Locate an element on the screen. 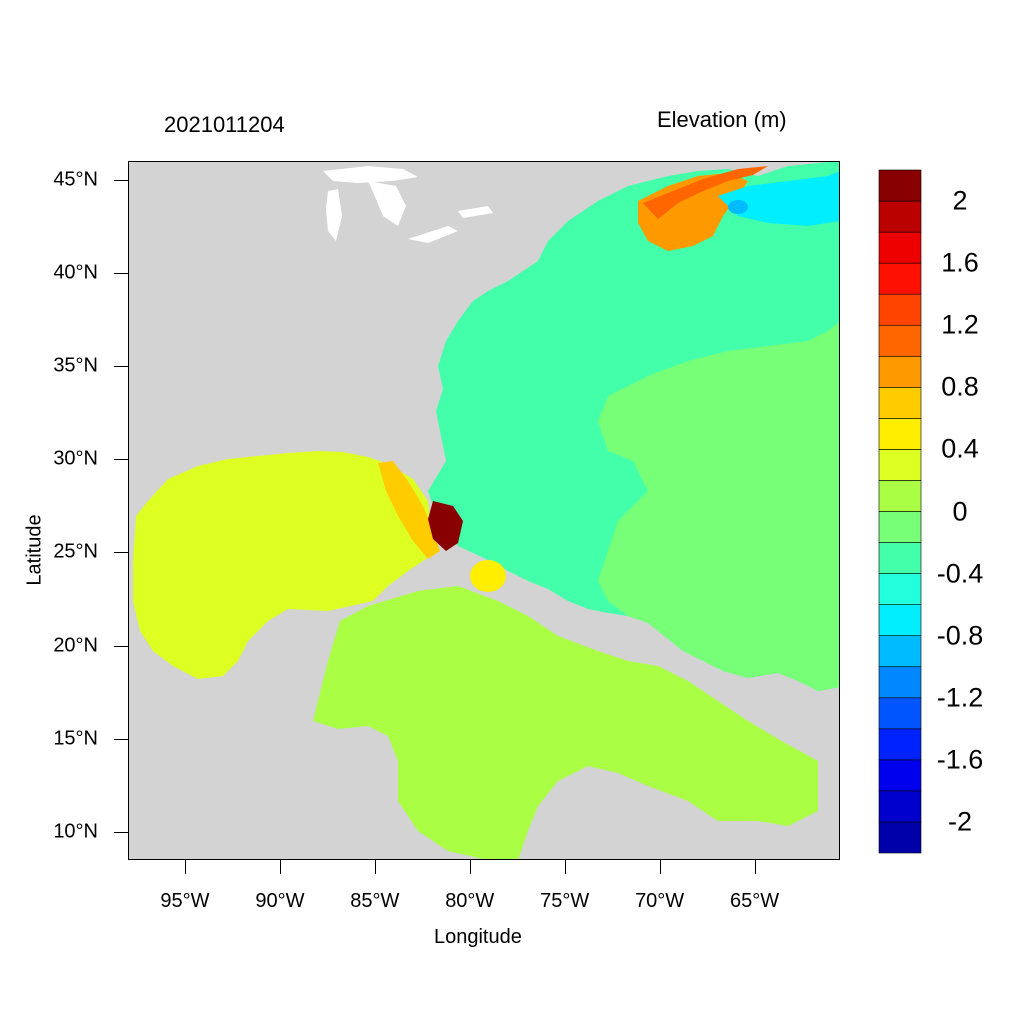  latitude-tick-label: 30°N is located at coordinates (75, 458).